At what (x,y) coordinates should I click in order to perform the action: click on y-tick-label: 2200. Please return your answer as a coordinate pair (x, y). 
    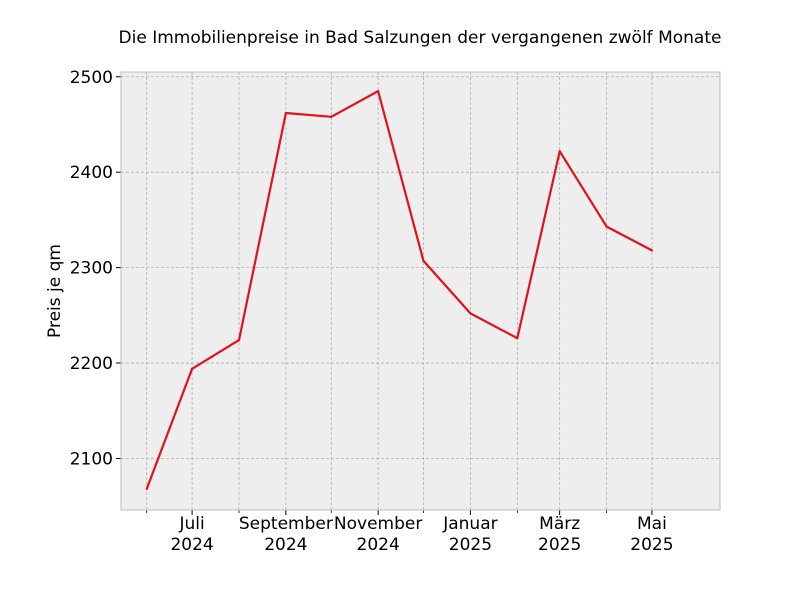
    Looking at the image, I should click on (91, 364).